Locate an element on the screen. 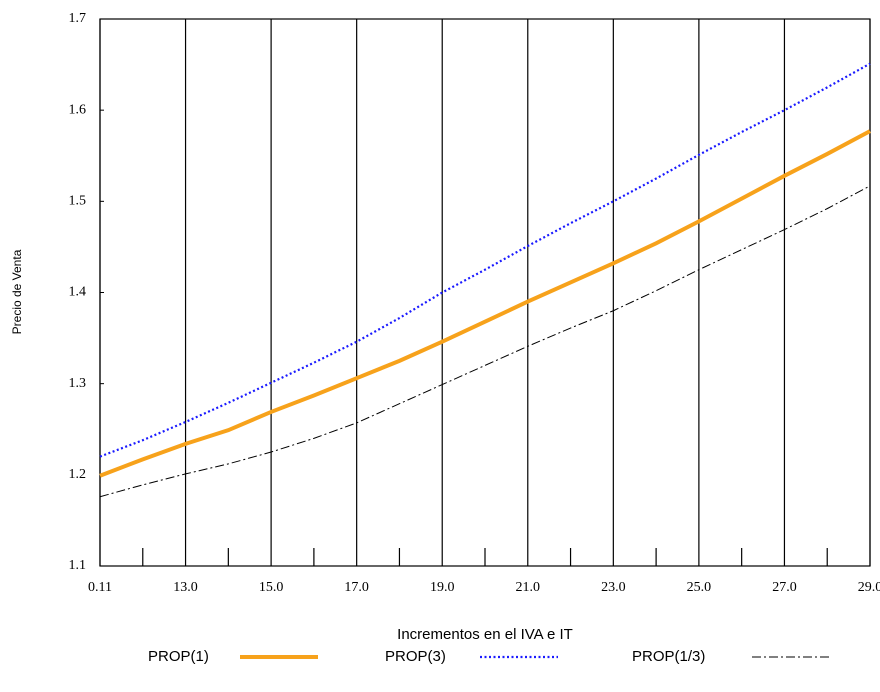  y-tick-label: 1.6 is located at coordinates (78, 109).